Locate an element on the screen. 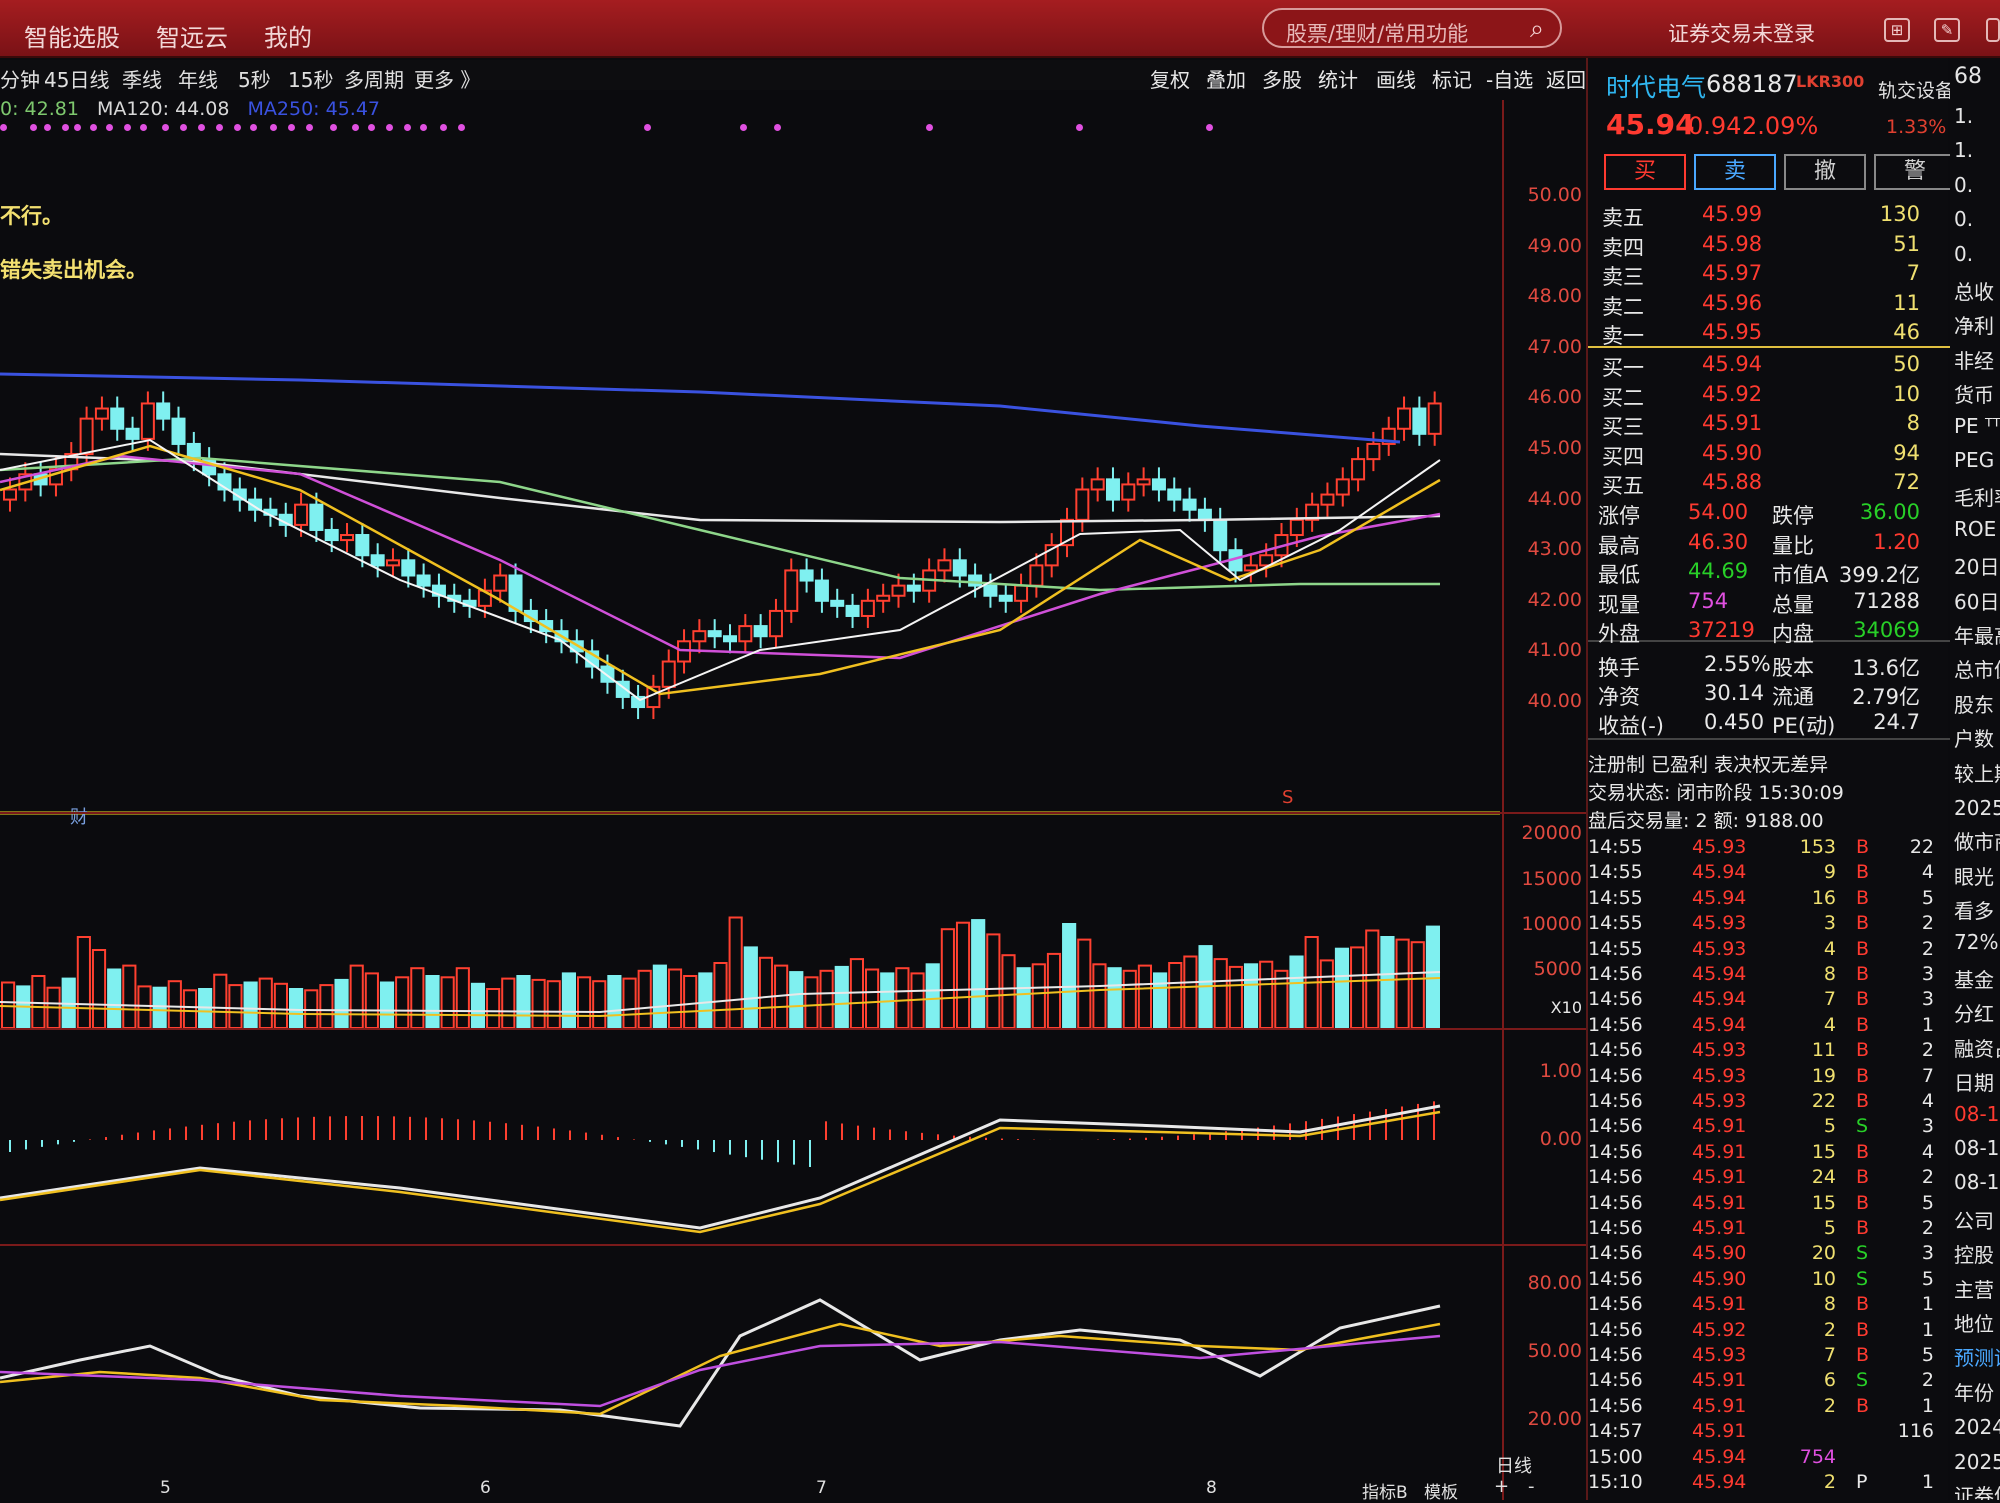 Image resolution: width=2000 pixels, height=1503 pixels. side-info-item: 20日 is located at coordinates (1977, 567).